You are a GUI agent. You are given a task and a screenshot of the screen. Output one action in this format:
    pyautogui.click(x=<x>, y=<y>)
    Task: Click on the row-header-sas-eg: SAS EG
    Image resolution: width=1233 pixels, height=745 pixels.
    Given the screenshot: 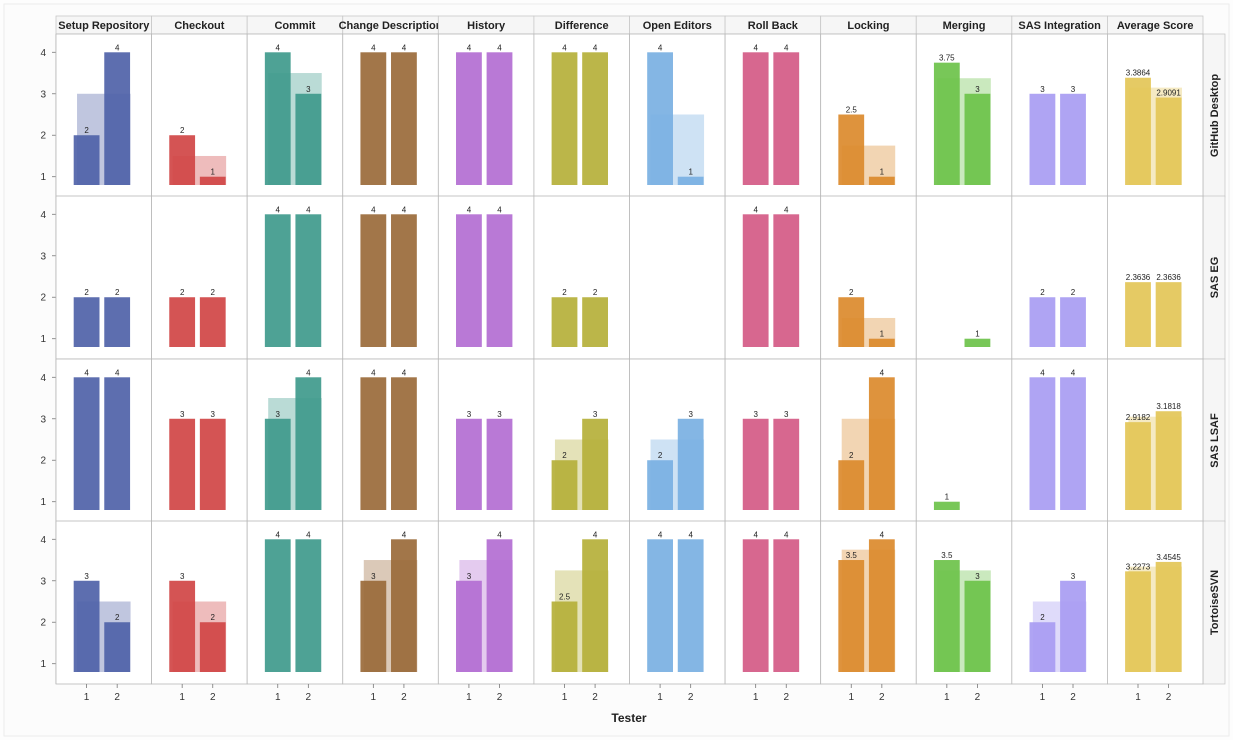 What is the action you would take?
    pyautogui.click(x=1215, y=278)
    